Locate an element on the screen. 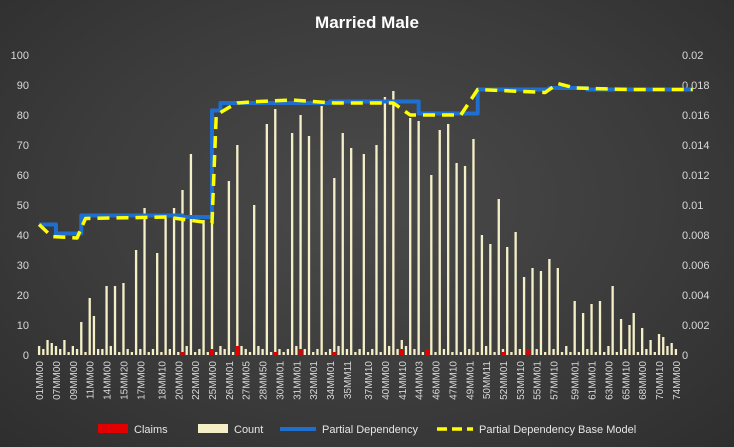  y-right-tick-label: 0.004 is located at coordinates (696, 296).